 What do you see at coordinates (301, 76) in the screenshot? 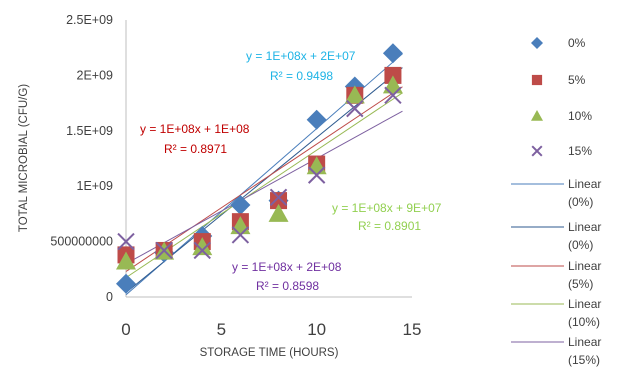
I see `r-squared-text: R² = 0.9498` at bounding box center [301, 76].